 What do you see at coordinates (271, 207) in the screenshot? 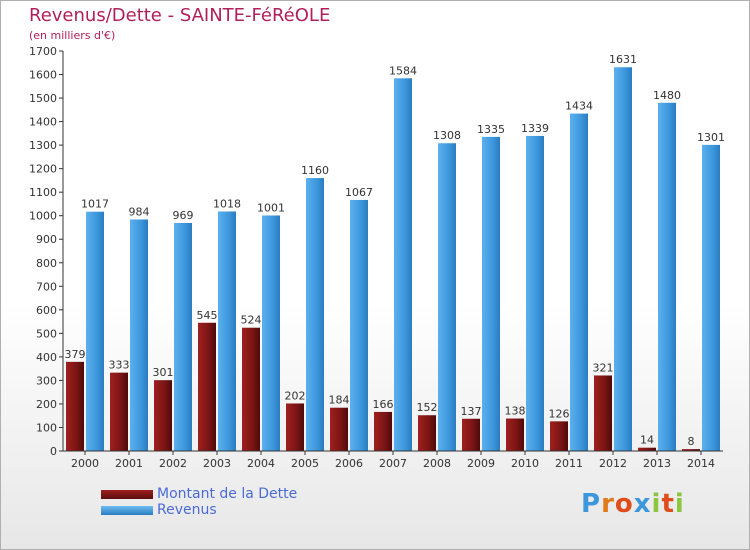
I see `data-label-revenue: 1001` at bounding box center [271, 207].